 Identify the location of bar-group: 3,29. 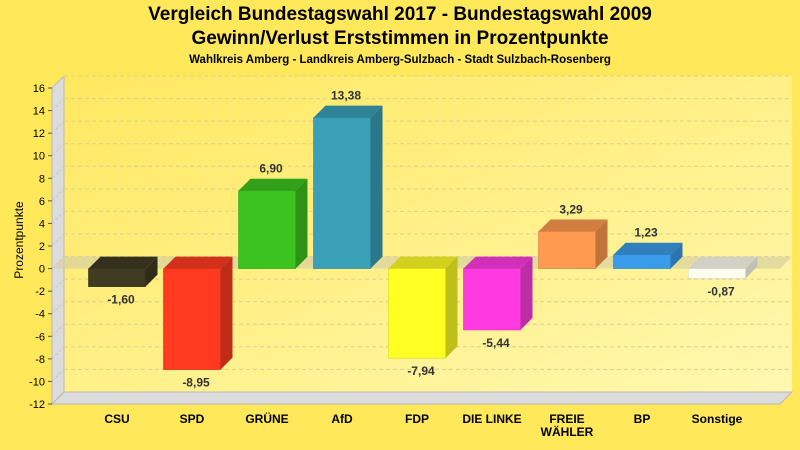
(573, 235).